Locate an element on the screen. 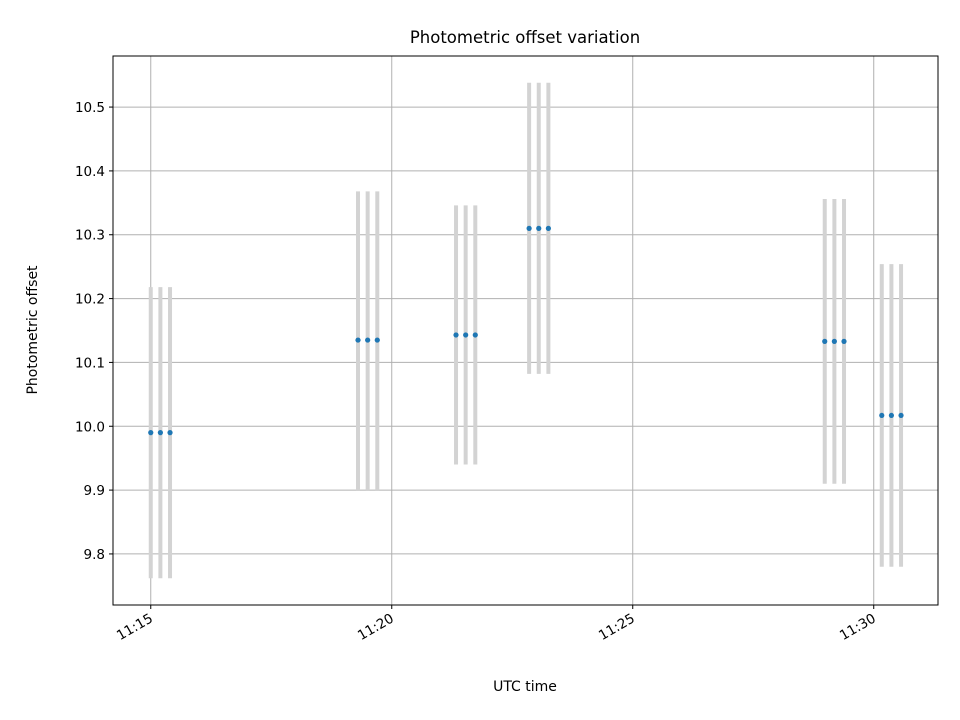  x-axis-label: UTC time is located at coordinates (525, 687).